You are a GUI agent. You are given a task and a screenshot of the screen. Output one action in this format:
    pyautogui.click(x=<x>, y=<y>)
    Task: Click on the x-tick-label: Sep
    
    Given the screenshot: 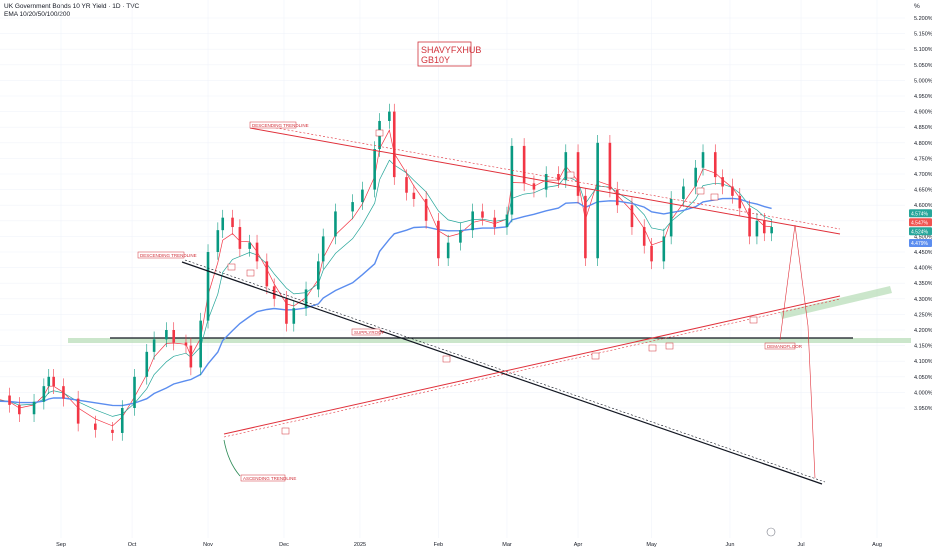 What is the action you would take?
    pyautogui.click(x=61, y=545)
    